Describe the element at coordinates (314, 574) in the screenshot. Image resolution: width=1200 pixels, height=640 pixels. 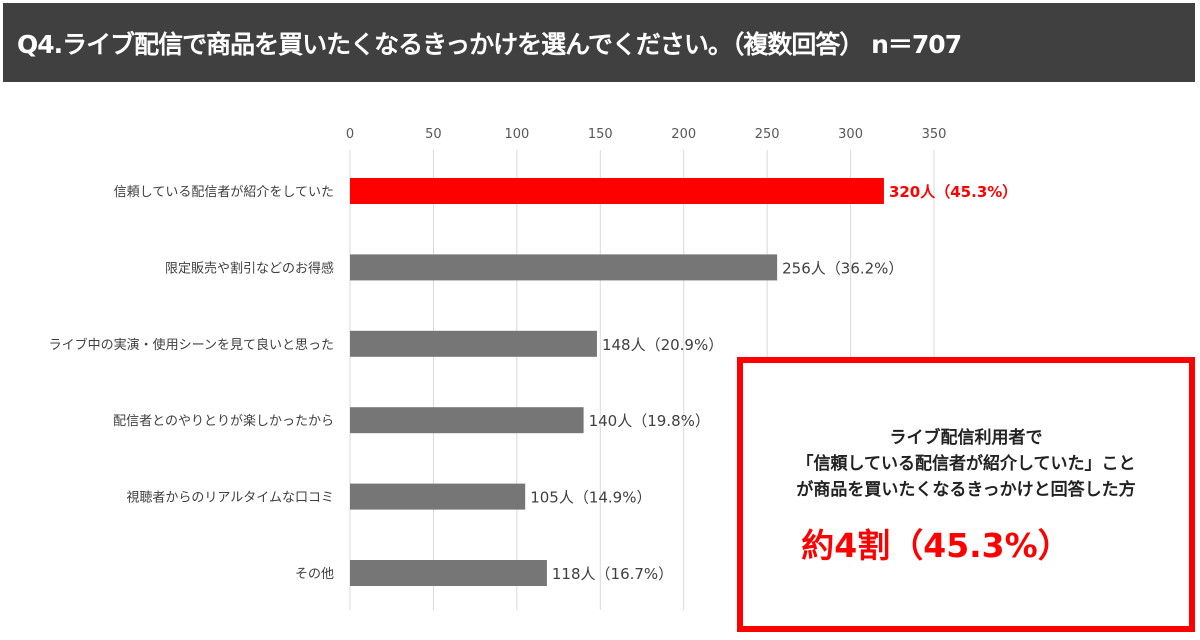
I see `category-label: その他` at that location.